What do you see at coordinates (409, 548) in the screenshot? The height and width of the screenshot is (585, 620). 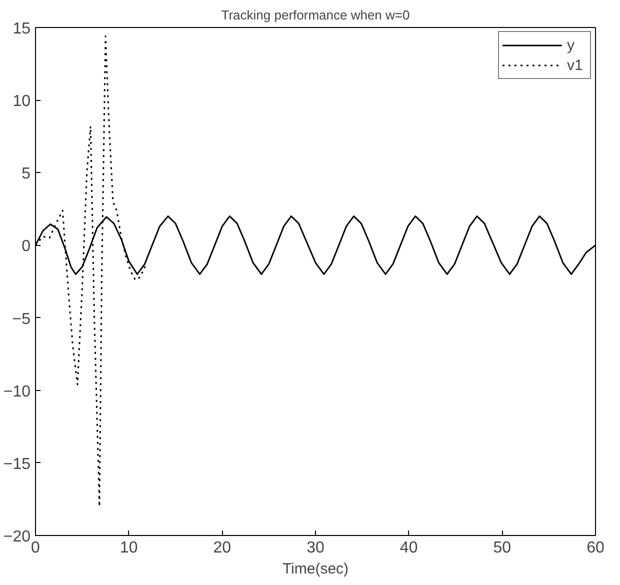 I see `x-tick-label: 40` at bounding box center [409, 548].